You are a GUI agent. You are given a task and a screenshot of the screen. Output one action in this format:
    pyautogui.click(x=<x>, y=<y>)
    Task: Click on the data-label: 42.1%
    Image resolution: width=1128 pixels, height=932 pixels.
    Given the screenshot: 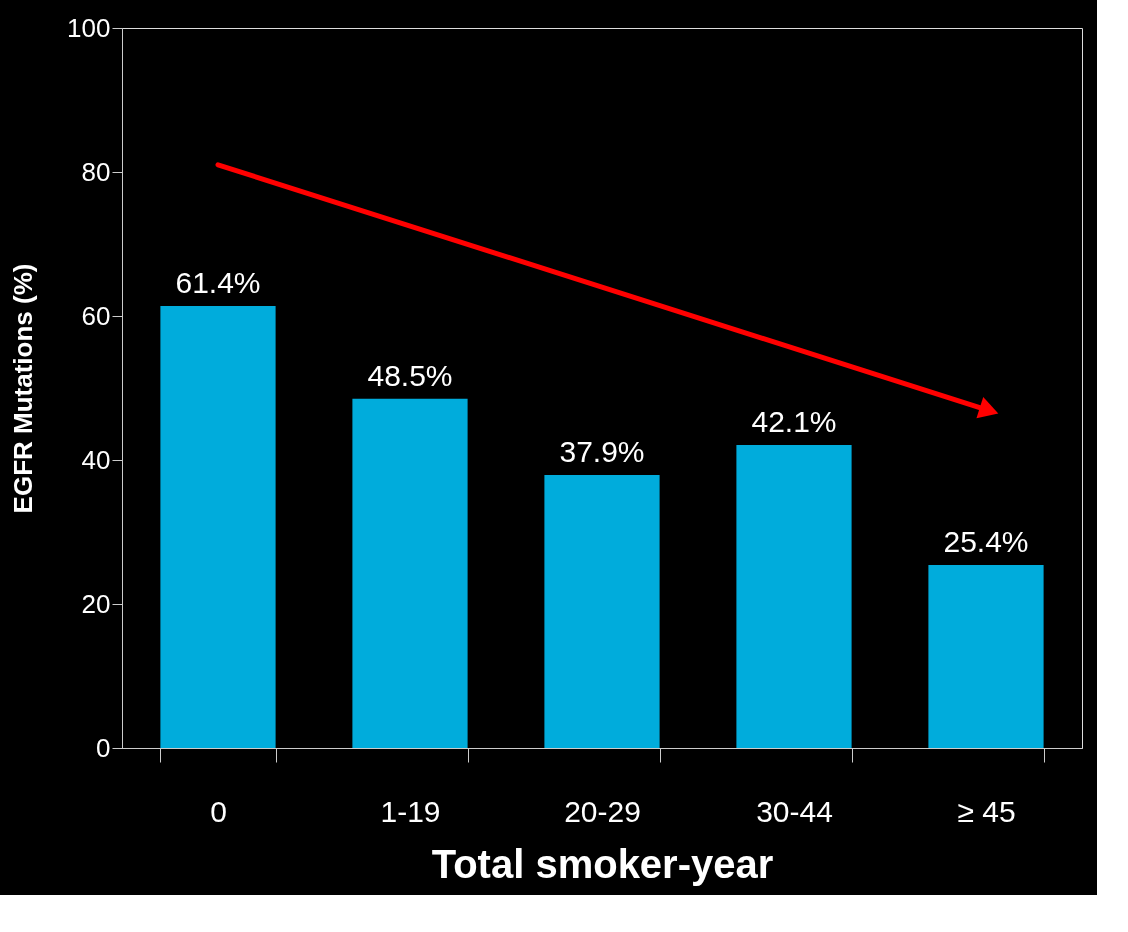 What is the action you would take?
    pyautogui.click(x=794, y=421)
    